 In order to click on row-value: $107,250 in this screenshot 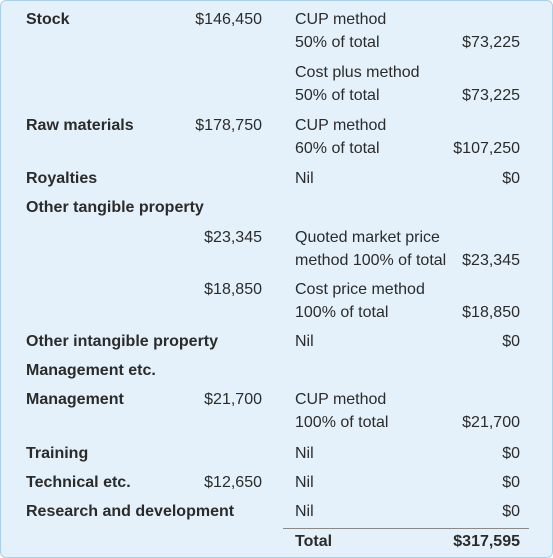, I will do `click(486, 148)`.